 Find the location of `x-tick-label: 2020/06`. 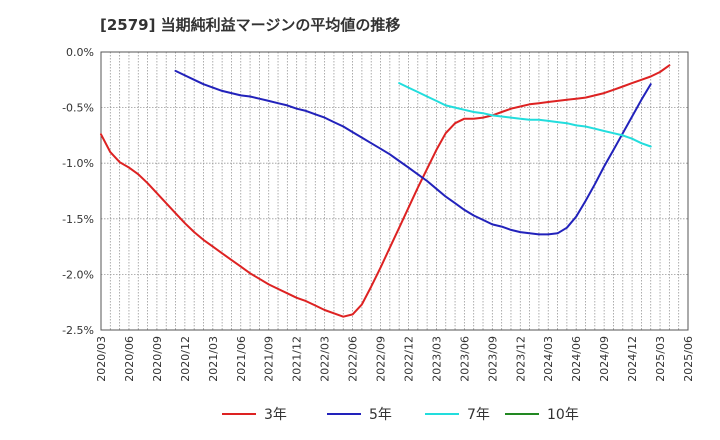

x-tick-label: 2020/06 is located at coordinates (129, 359).